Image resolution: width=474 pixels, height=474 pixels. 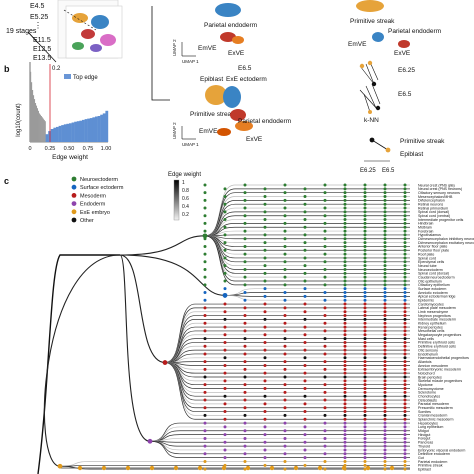 I want to click on knn-graph-e65, so click(x=370, y=98).